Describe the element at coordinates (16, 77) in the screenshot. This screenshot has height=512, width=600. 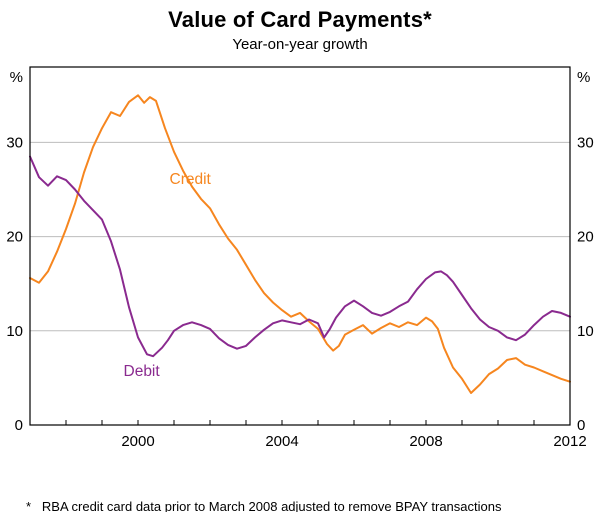
I see `y-axis-unit-left: %` at that location.